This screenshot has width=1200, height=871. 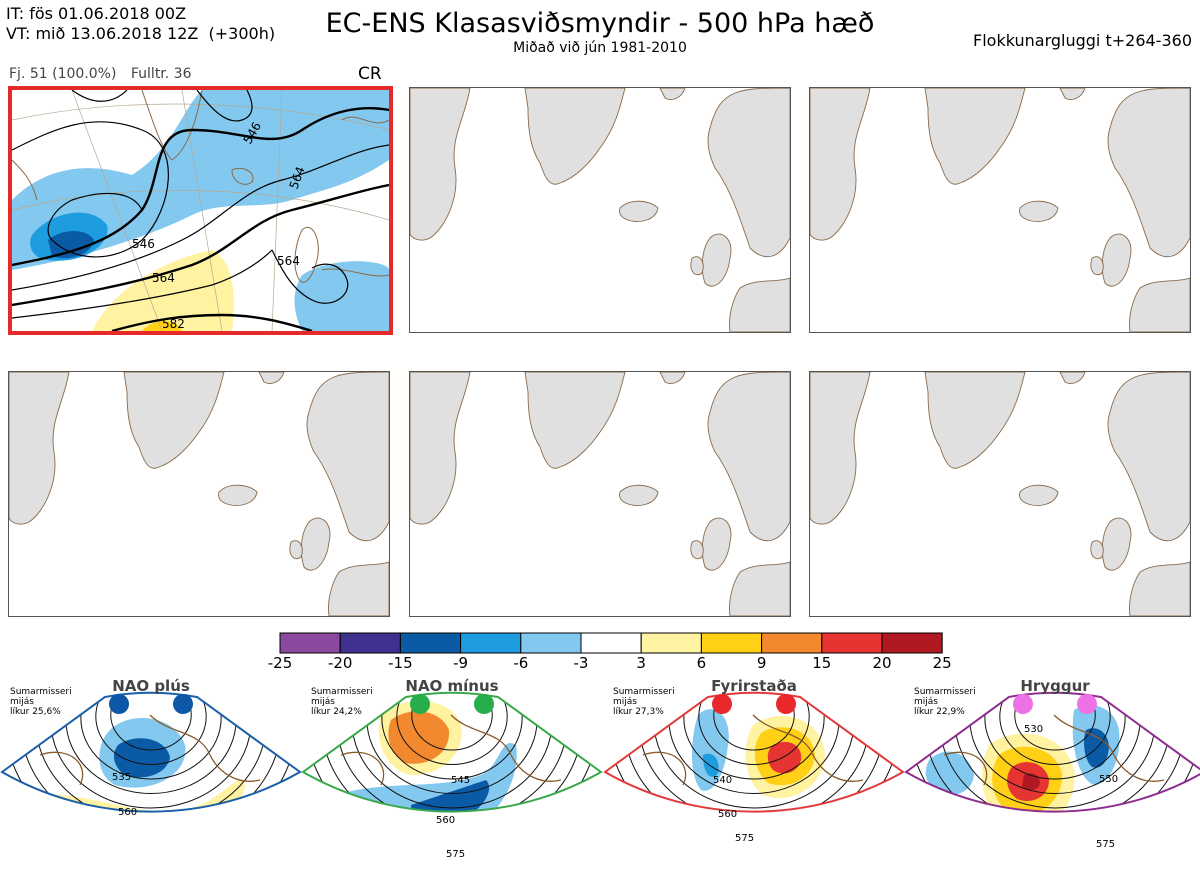 I want to click on cluster-contour-label: 545, so click(x=460, y=780).